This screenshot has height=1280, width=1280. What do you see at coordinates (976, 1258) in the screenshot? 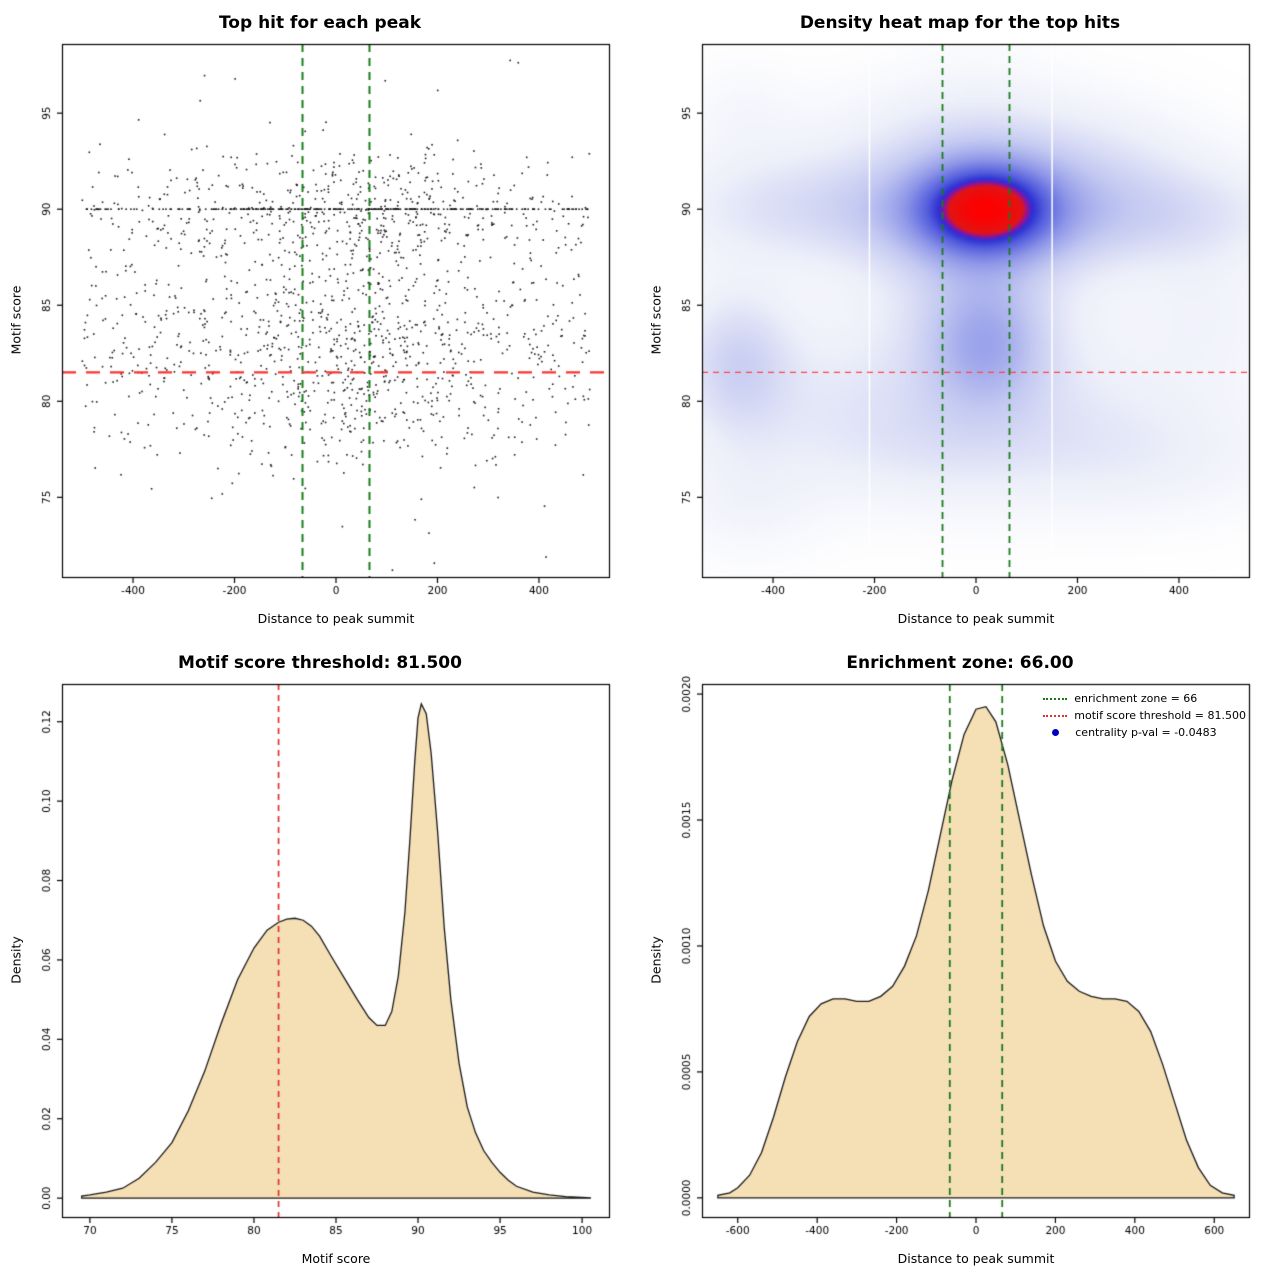
I see `enrichment-xlabel: Distance to peak summit` at bounding box center [976, 1258].